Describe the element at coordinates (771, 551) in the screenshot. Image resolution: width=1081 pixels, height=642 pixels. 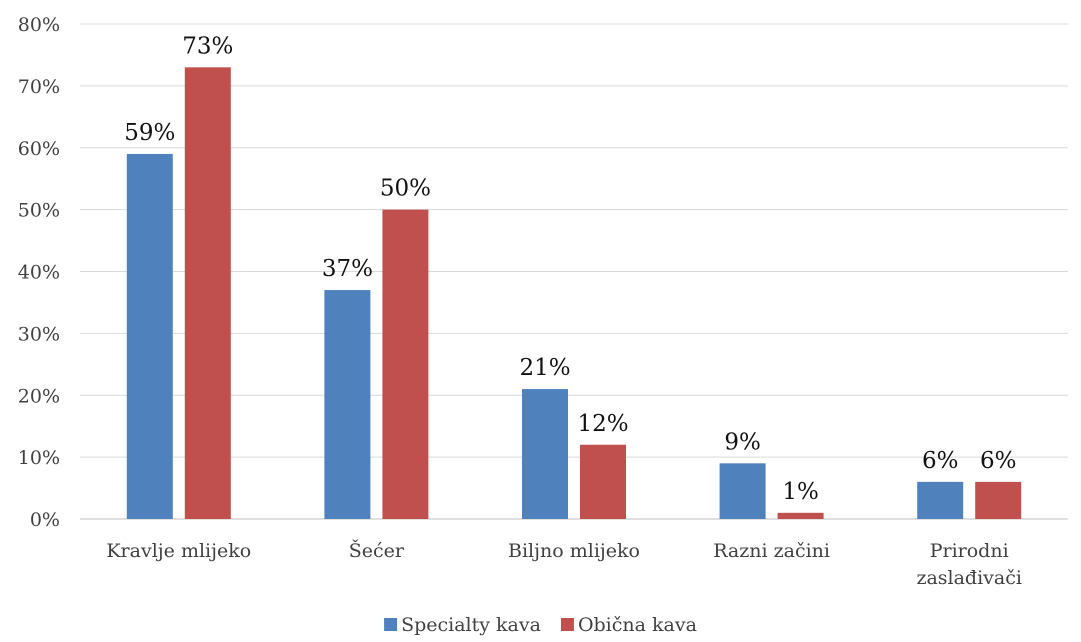
I see `x-category-label: Razni začini` at that location.